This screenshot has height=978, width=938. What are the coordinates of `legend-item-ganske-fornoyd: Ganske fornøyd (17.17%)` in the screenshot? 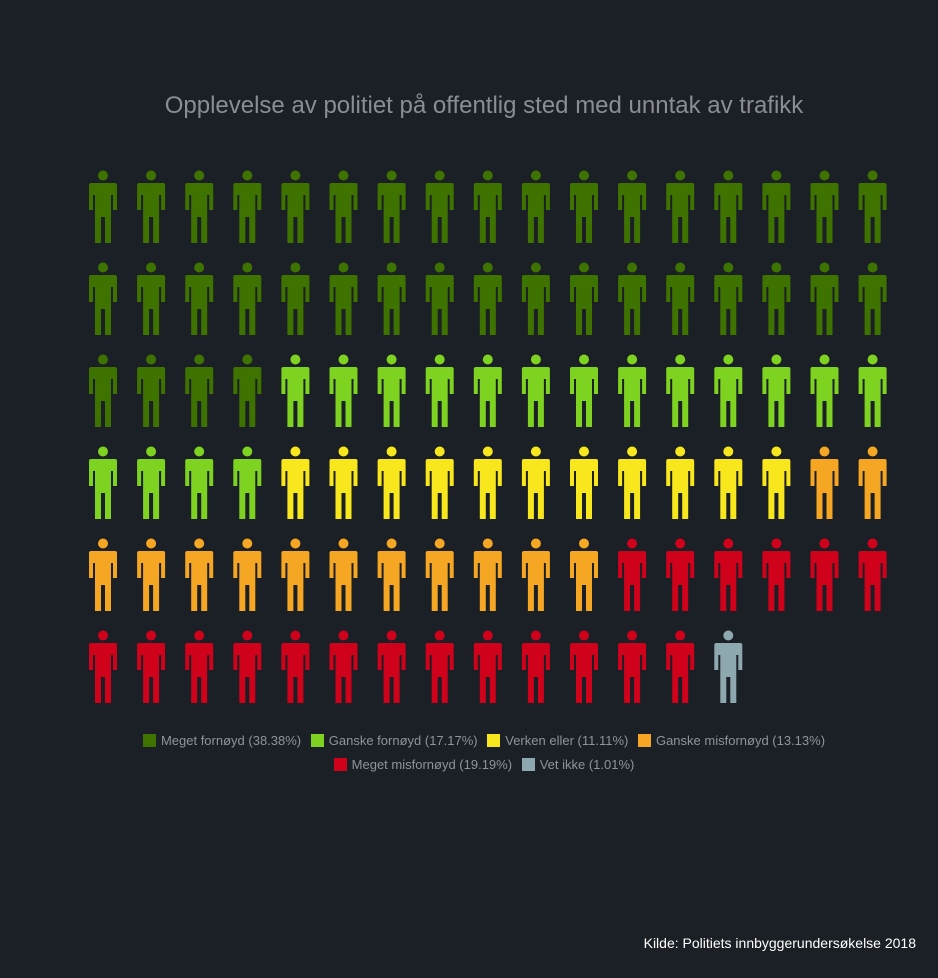 It's located at (394, 740).